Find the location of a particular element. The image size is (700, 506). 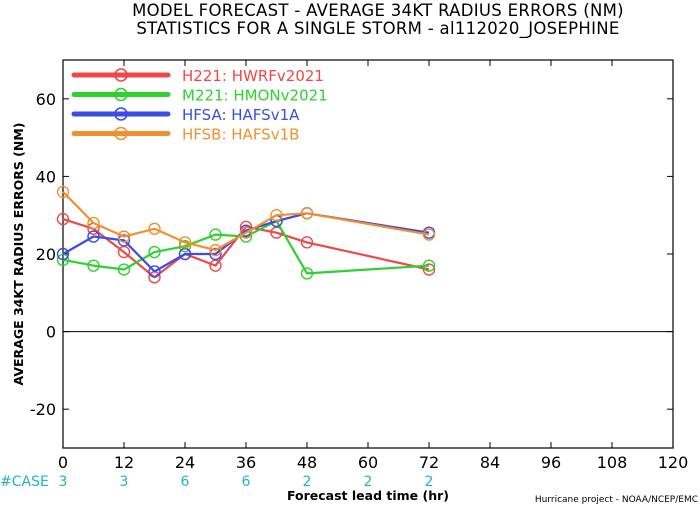

x-tick-label: 96 is located at coordinates (551, 462).